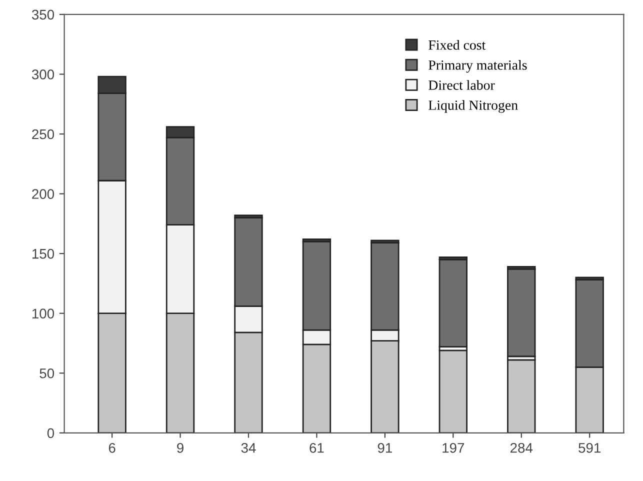  I want to click on legend-label: Direct labor, so click(461, 85).